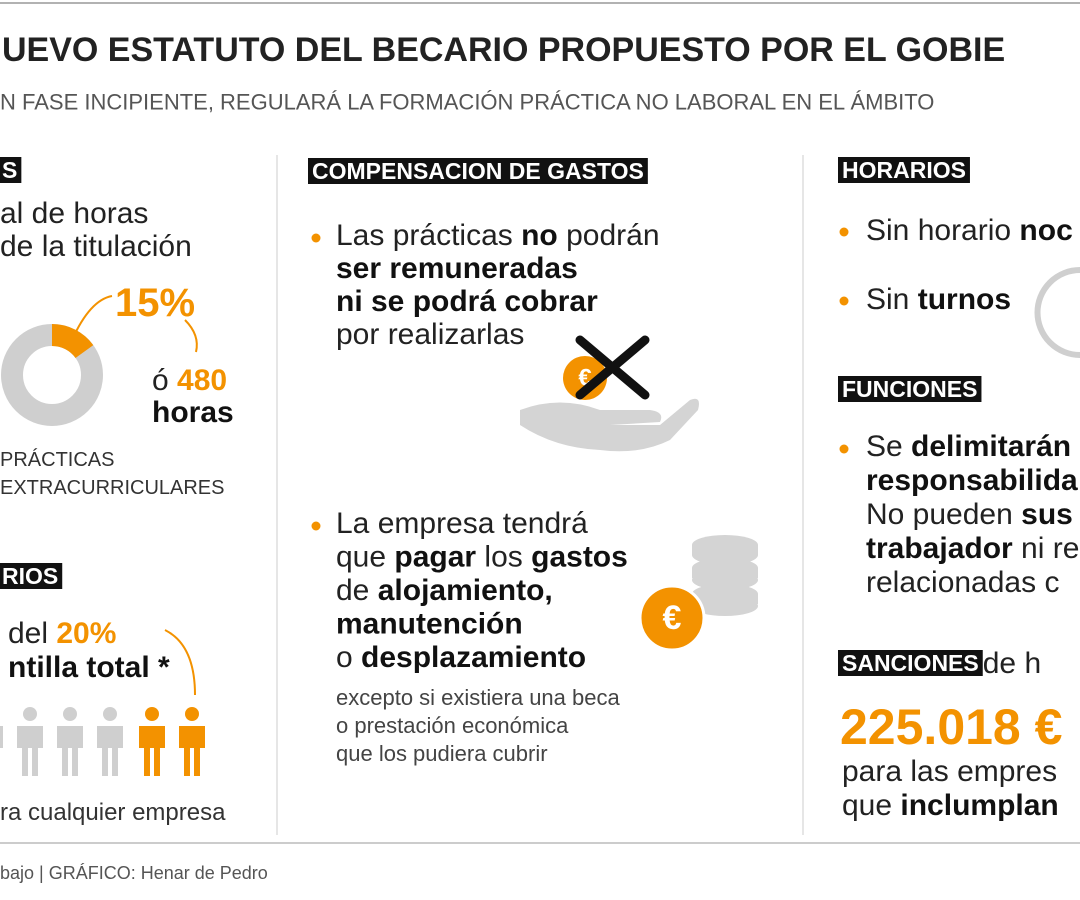  What do you see at coordinates (1047, 514) in the screenshot?
I see `text-segment: sus` at bounding box center [1047, 514].